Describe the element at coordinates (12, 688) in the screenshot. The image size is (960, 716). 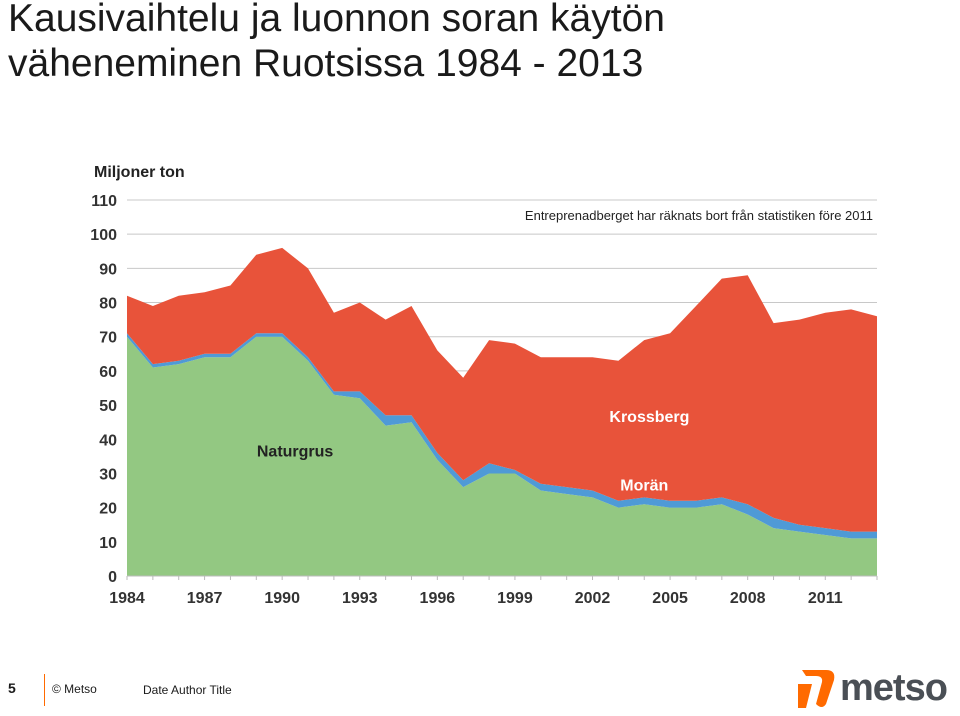
I see `page-number: 5` at that location.